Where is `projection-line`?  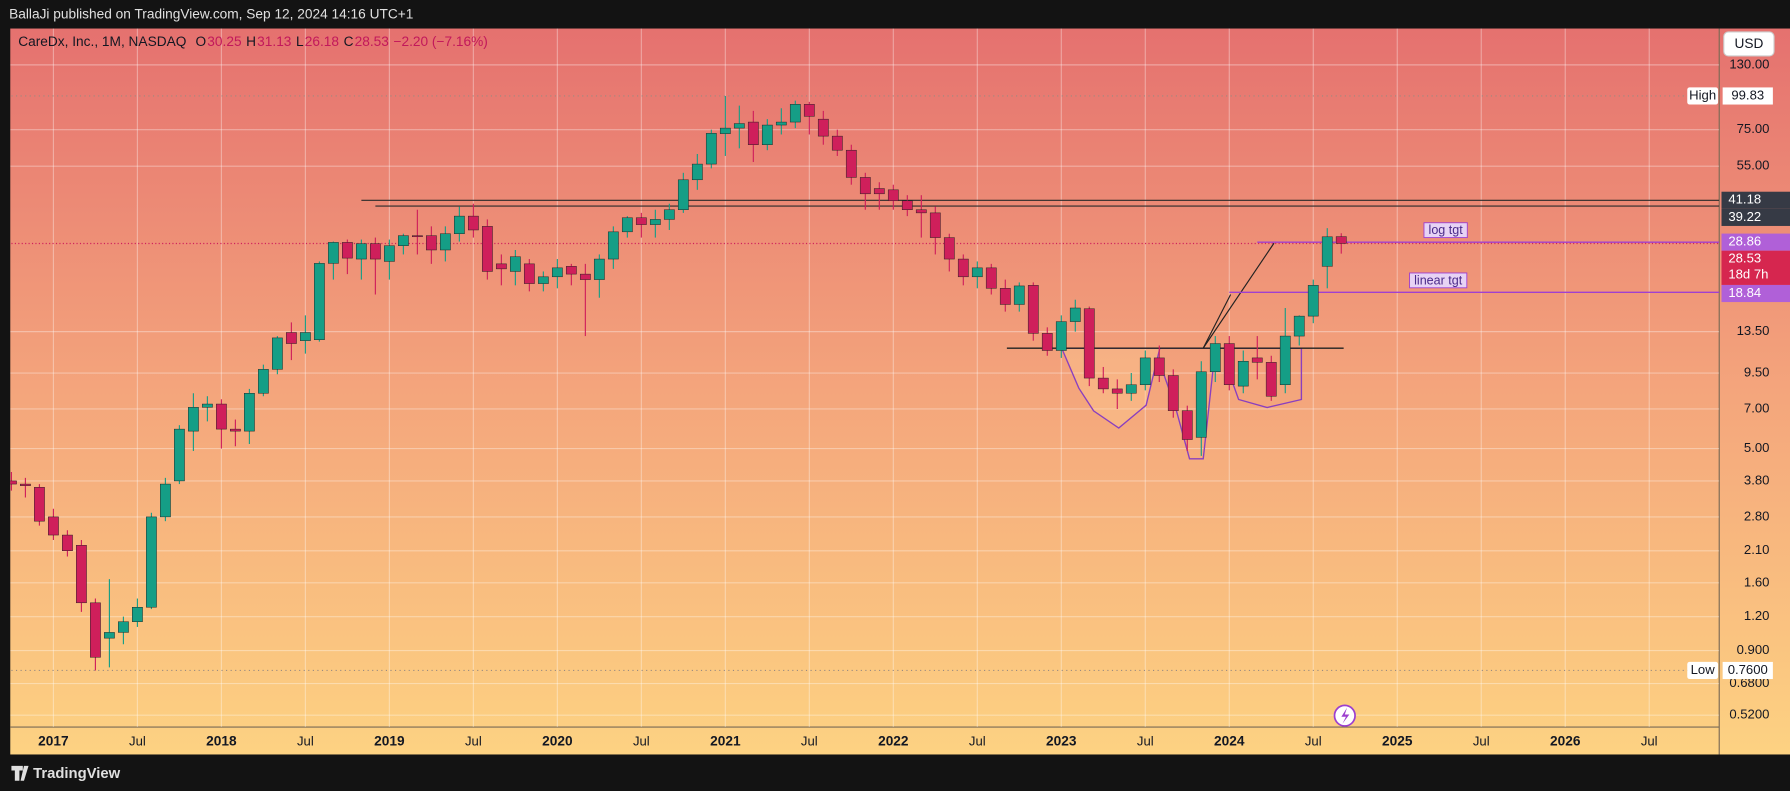 projection-line is located at coordinates (1238, 295).